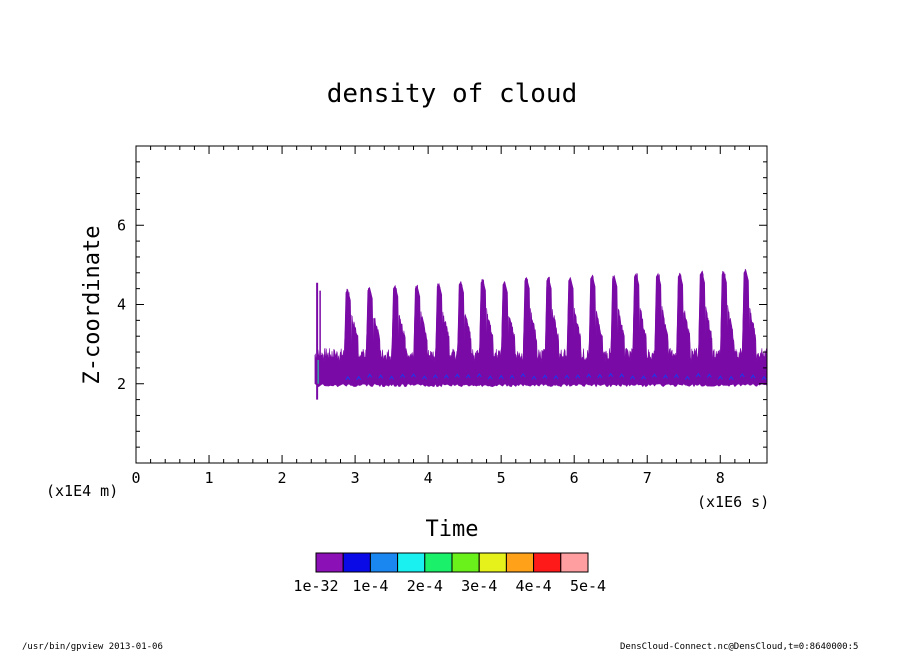  I want to click on chart-title: density of cloud, so click(452, 94).